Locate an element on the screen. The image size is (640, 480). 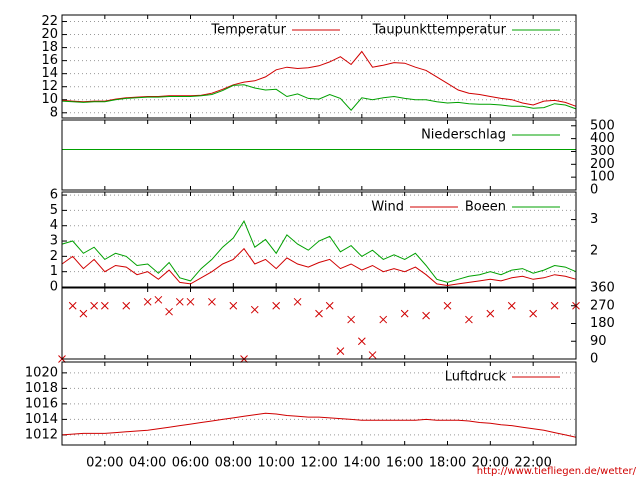
legend-label: Temperatur is located at coordinates (248, 30).